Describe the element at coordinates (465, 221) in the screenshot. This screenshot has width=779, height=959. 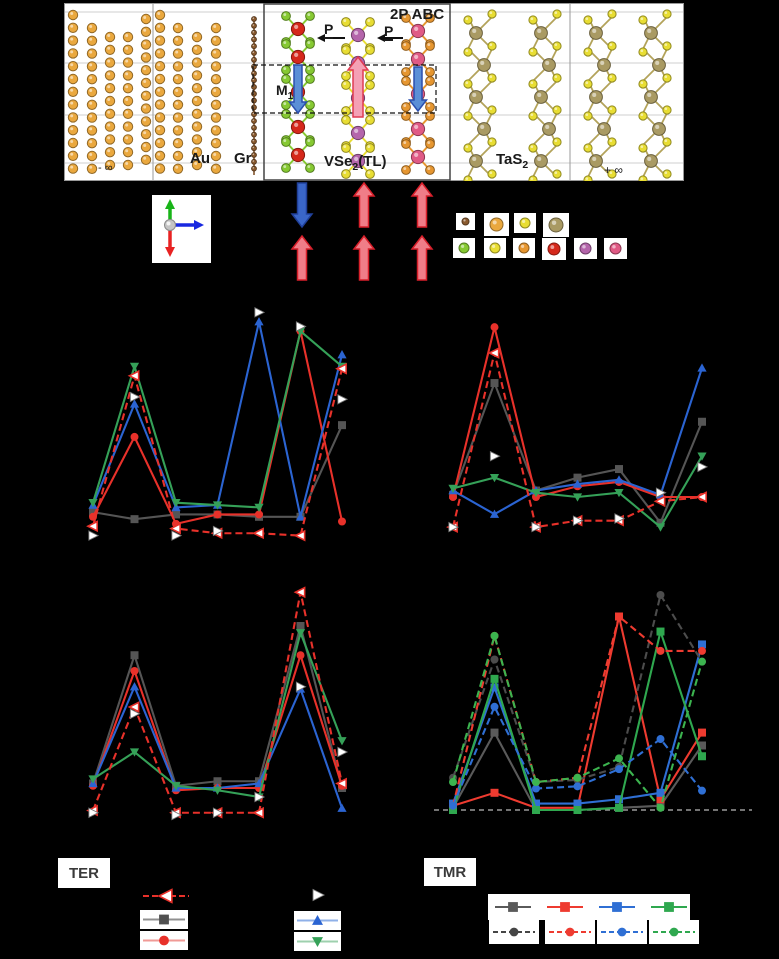
I see `atom-swatch-brown-small` at that location.